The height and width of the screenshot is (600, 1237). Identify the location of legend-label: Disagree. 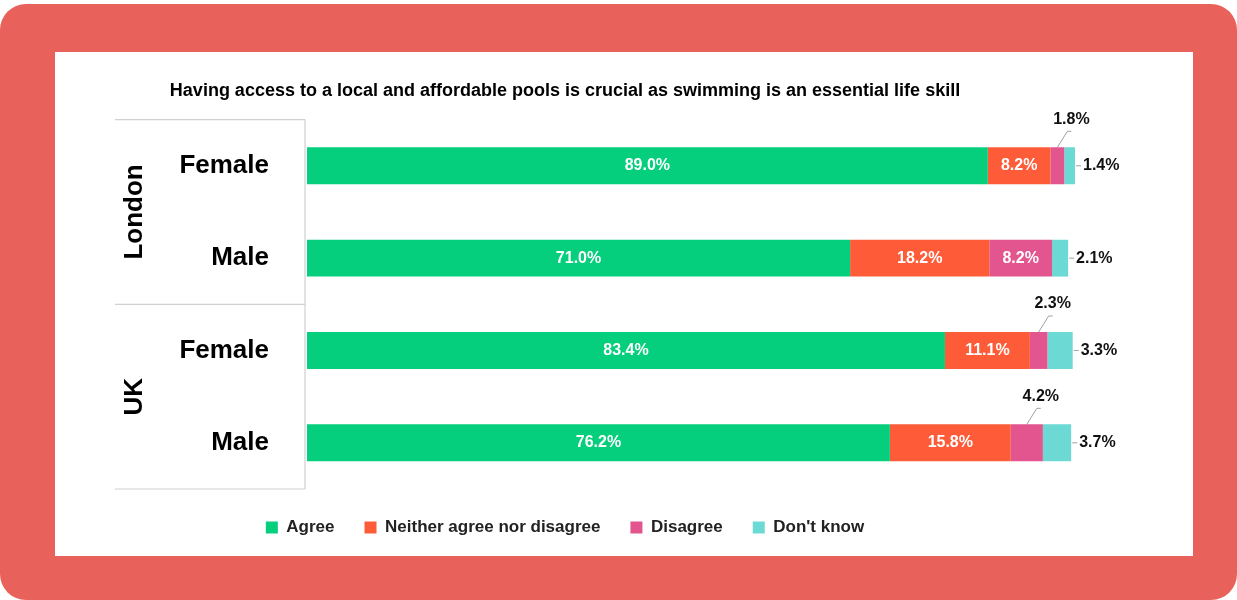
(686, 527).